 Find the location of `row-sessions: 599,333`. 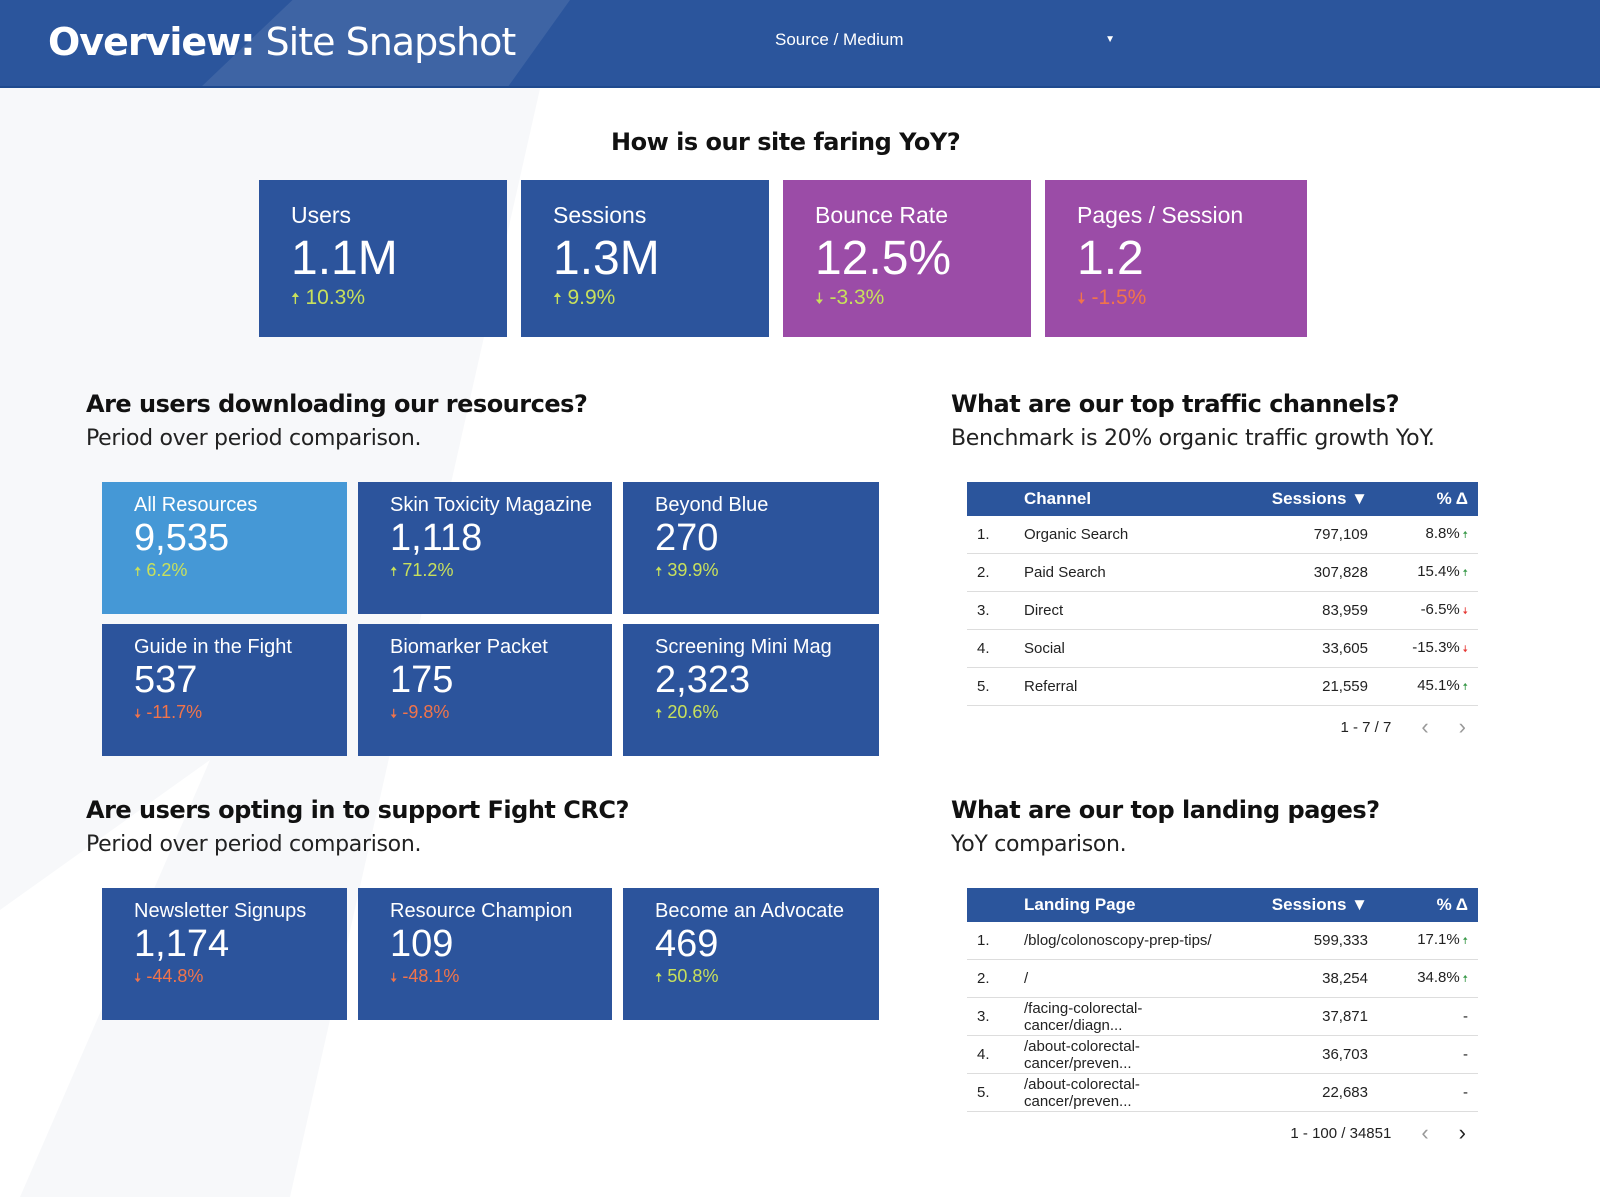

row-sessions: 599,333 is located at coordinates (1340, 940).